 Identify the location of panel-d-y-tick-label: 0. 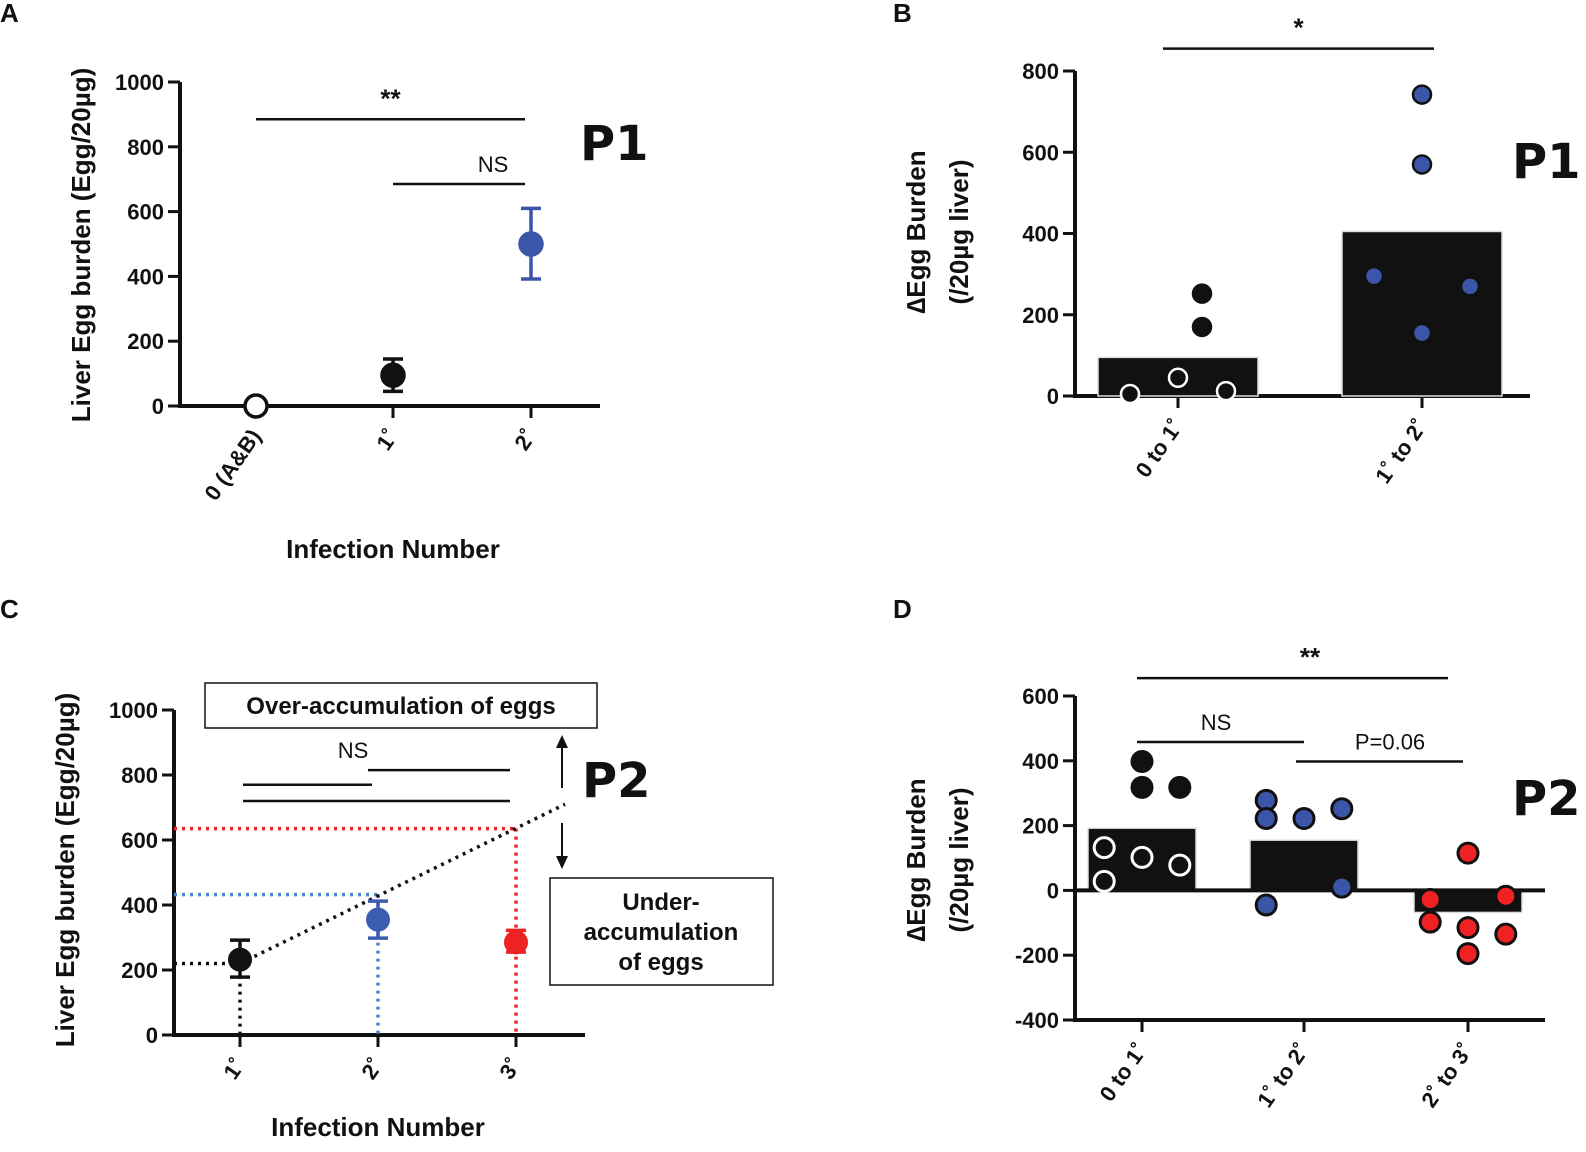
(1053, 890).